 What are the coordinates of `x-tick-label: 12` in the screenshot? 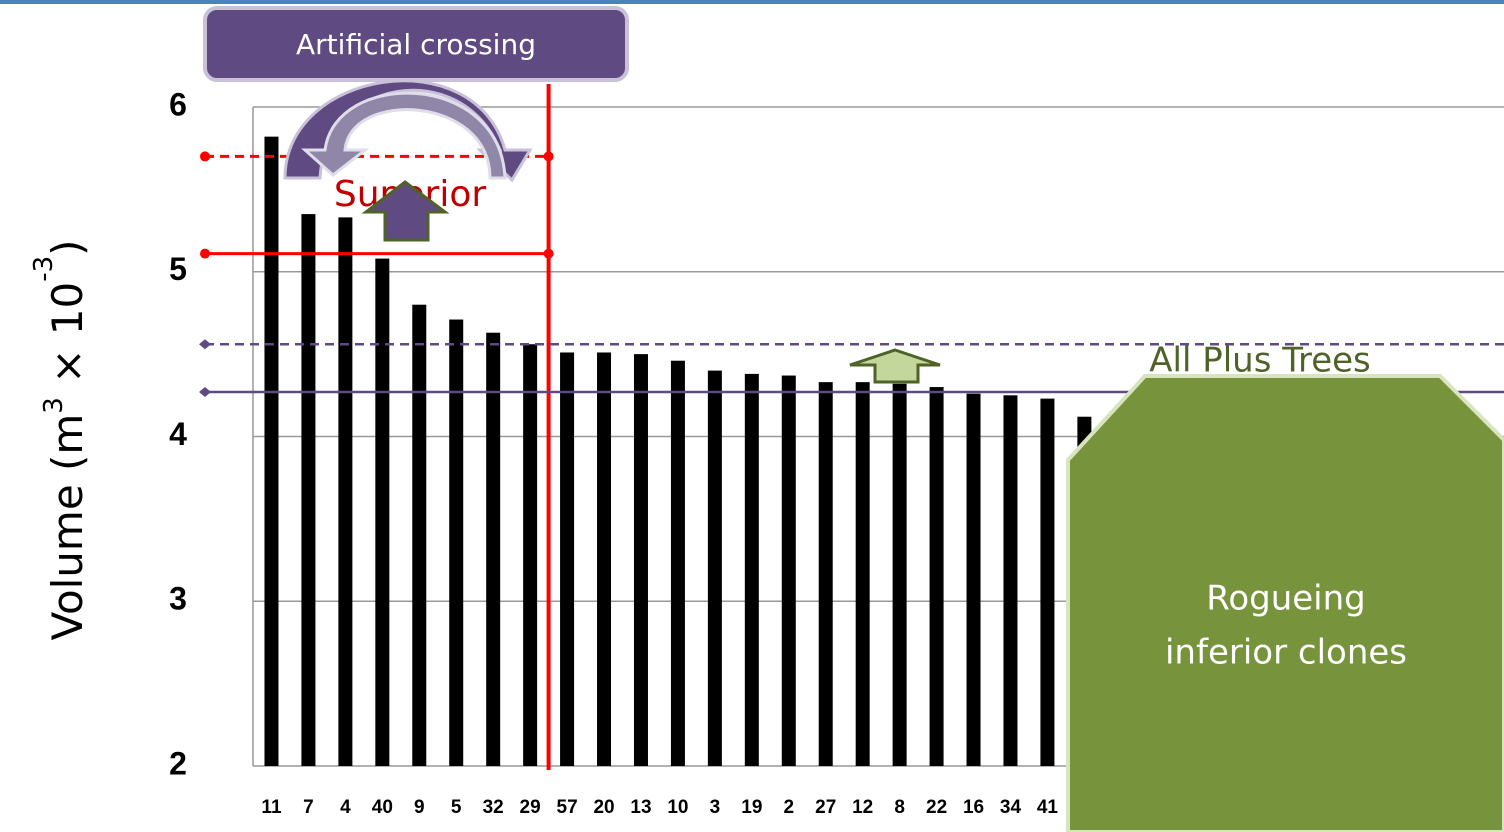 It's located at (862, 807).